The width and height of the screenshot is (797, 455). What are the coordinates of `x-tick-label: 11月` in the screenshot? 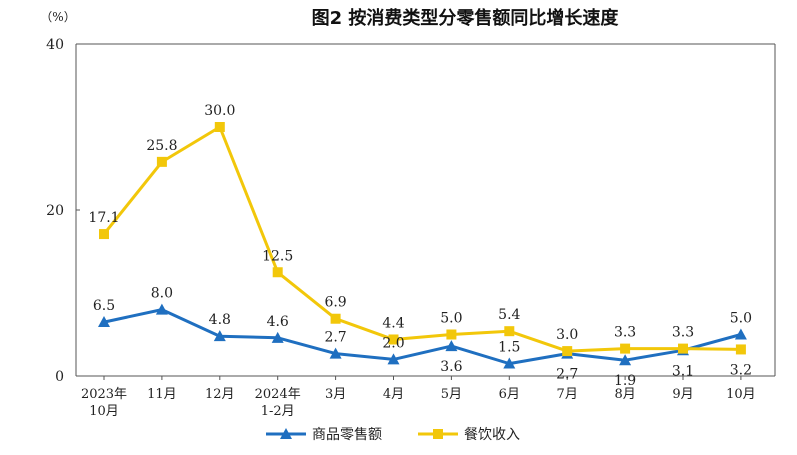 It's located at (162, 394).